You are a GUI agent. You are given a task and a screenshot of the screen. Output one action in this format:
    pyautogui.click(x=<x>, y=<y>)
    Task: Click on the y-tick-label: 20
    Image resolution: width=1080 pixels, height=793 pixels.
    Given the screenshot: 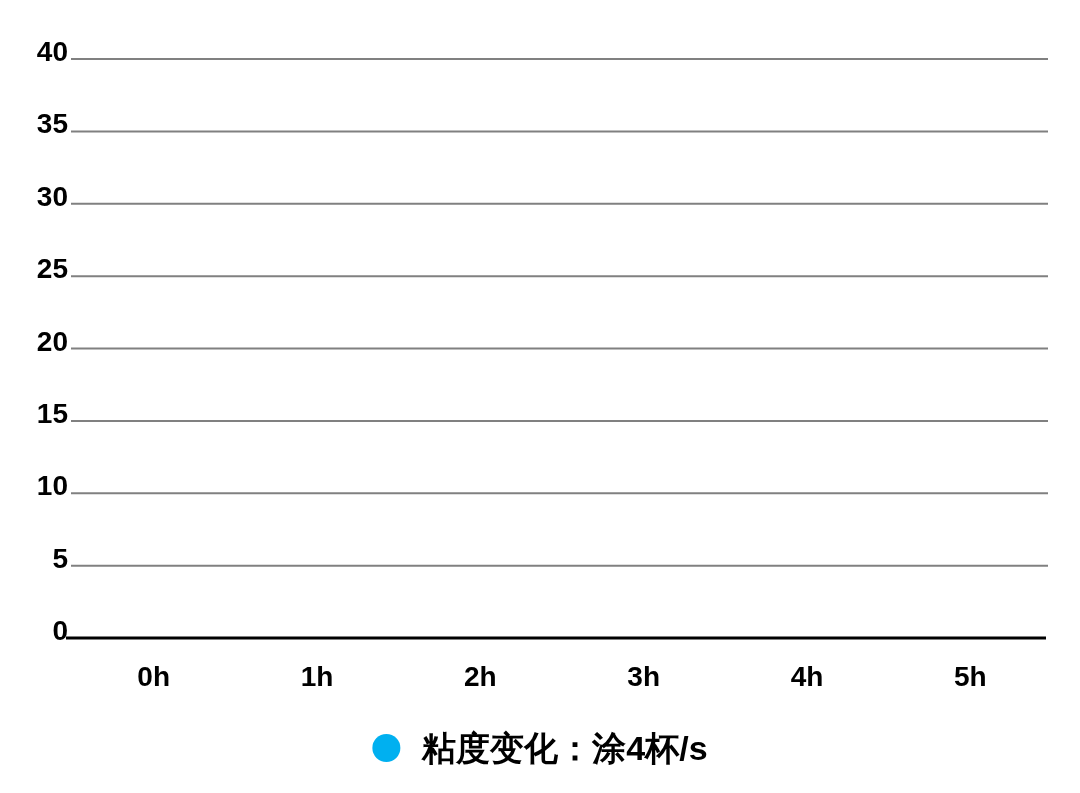 What is the action you would take?
    pyautogui.click(x=52, y=341)
    